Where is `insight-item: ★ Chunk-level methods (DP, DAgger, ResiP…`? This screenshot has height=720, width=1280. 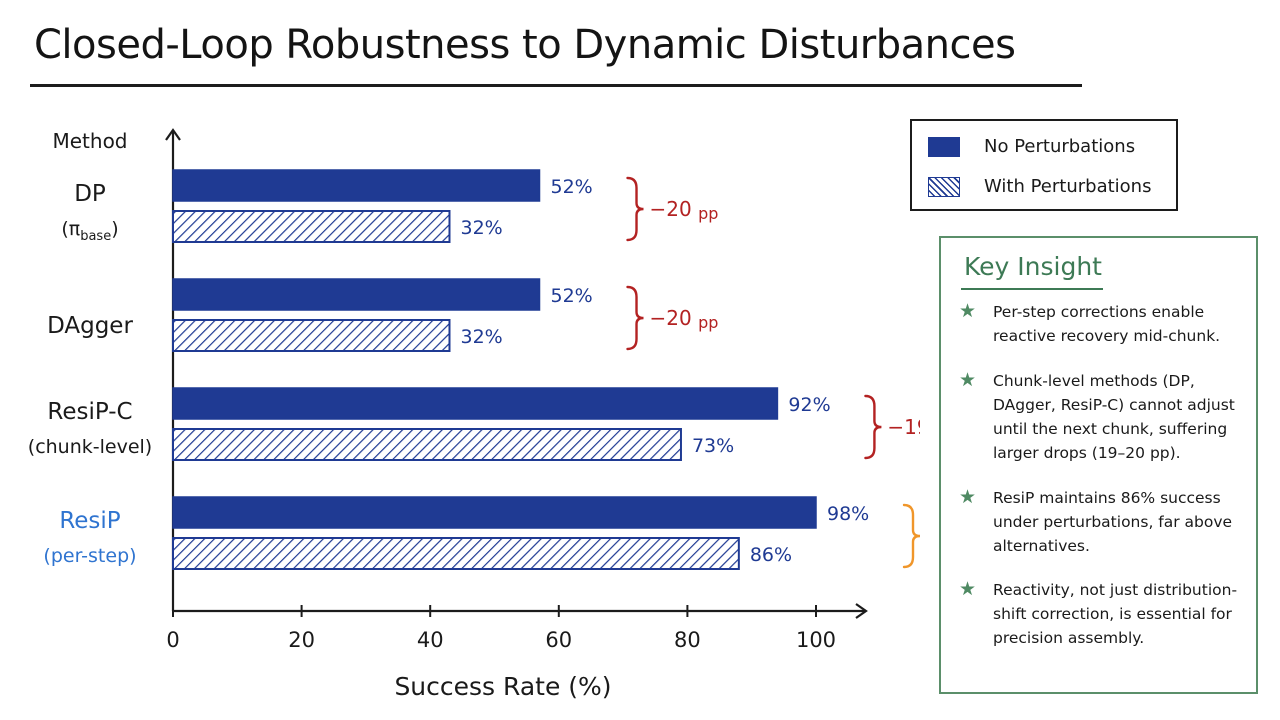
insight-item: ★ Chunk-level methods (DP, DAgger, ResiP… is located at coordinates (1104, 417).